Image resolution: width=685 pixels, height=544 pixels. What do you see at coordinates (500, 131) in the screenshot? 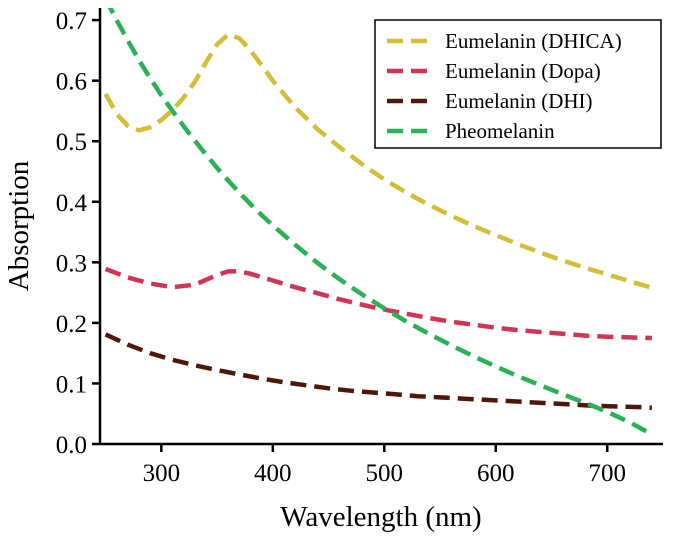
I see `legend-entry-label: Pheomelanin` at bounding box center [500, 131].